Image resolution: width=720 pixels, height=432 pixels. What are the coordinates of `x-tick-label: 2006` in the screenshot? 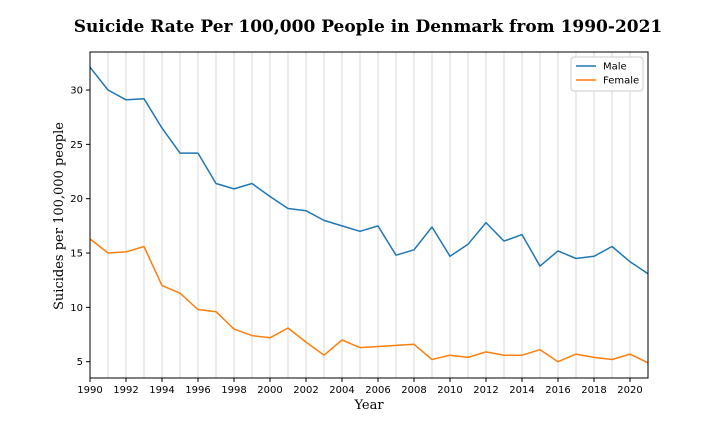 It's located at (377, 390).